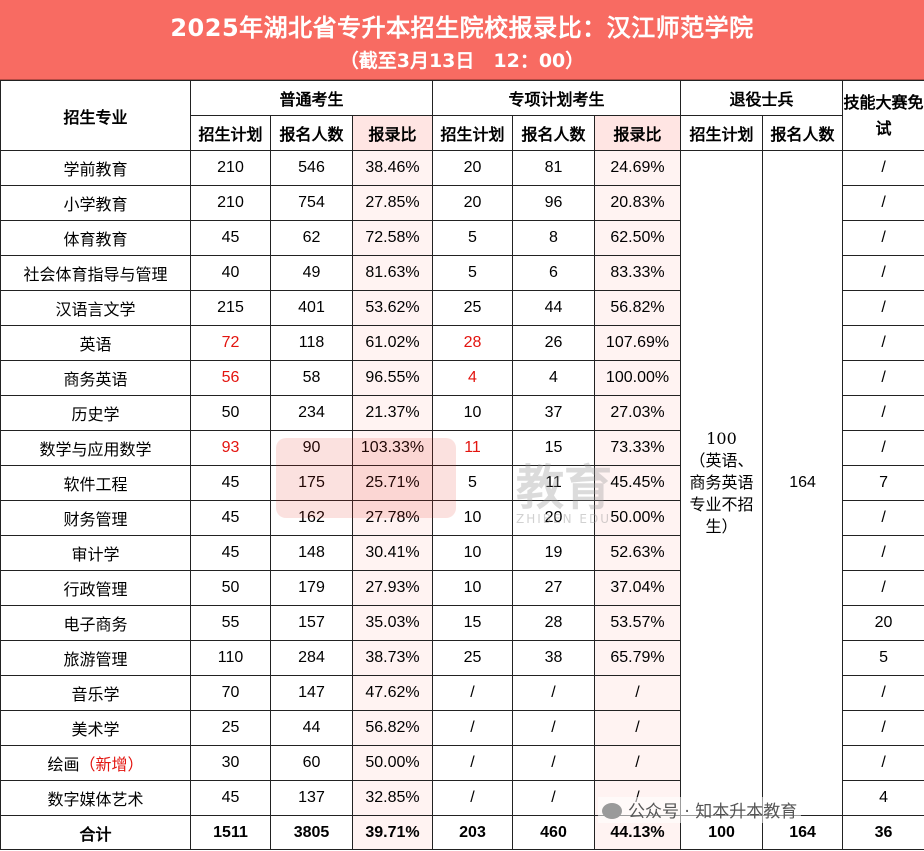 The width and height of the screenshot is (924, 851). Describe the element at coordinates (637, 133) in the screenshot. I see `header-special-ratio: 报录比` at that location.